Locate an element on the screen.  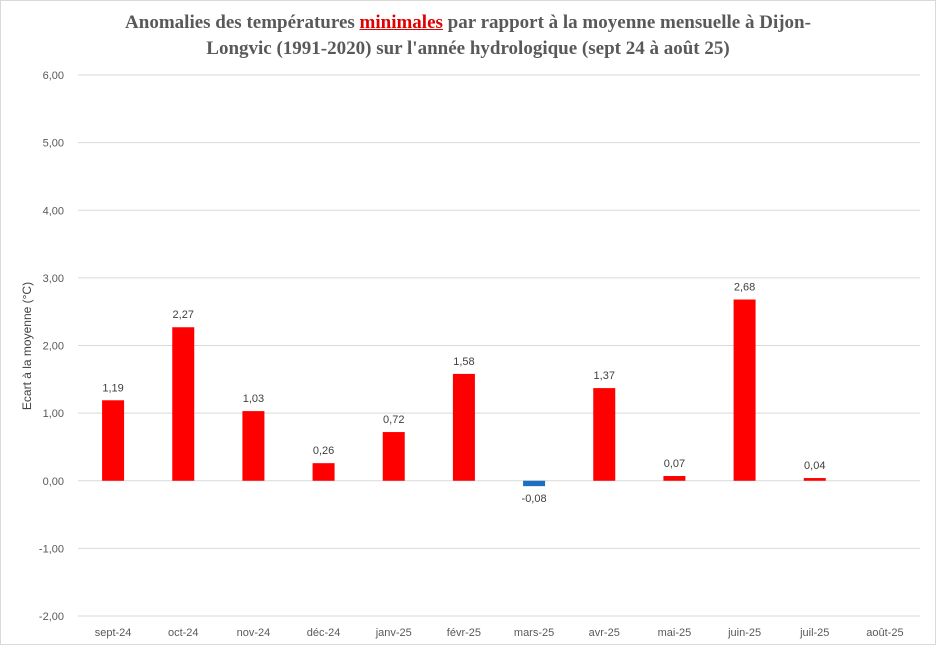
data-label: 0,07 is located at coordinates (674, 464).